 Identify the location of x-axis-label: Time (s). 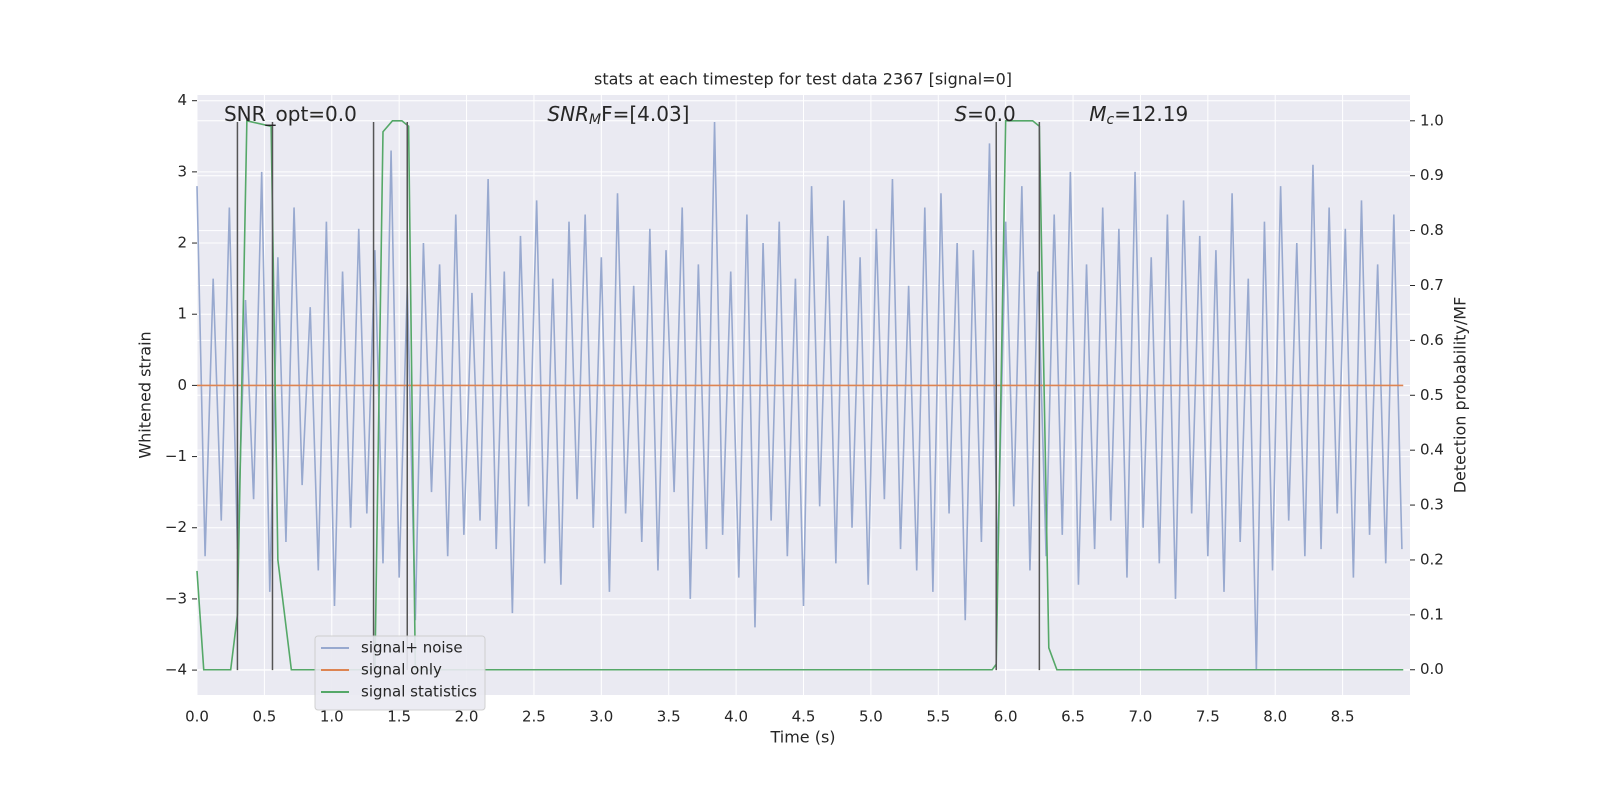
(802, 737).